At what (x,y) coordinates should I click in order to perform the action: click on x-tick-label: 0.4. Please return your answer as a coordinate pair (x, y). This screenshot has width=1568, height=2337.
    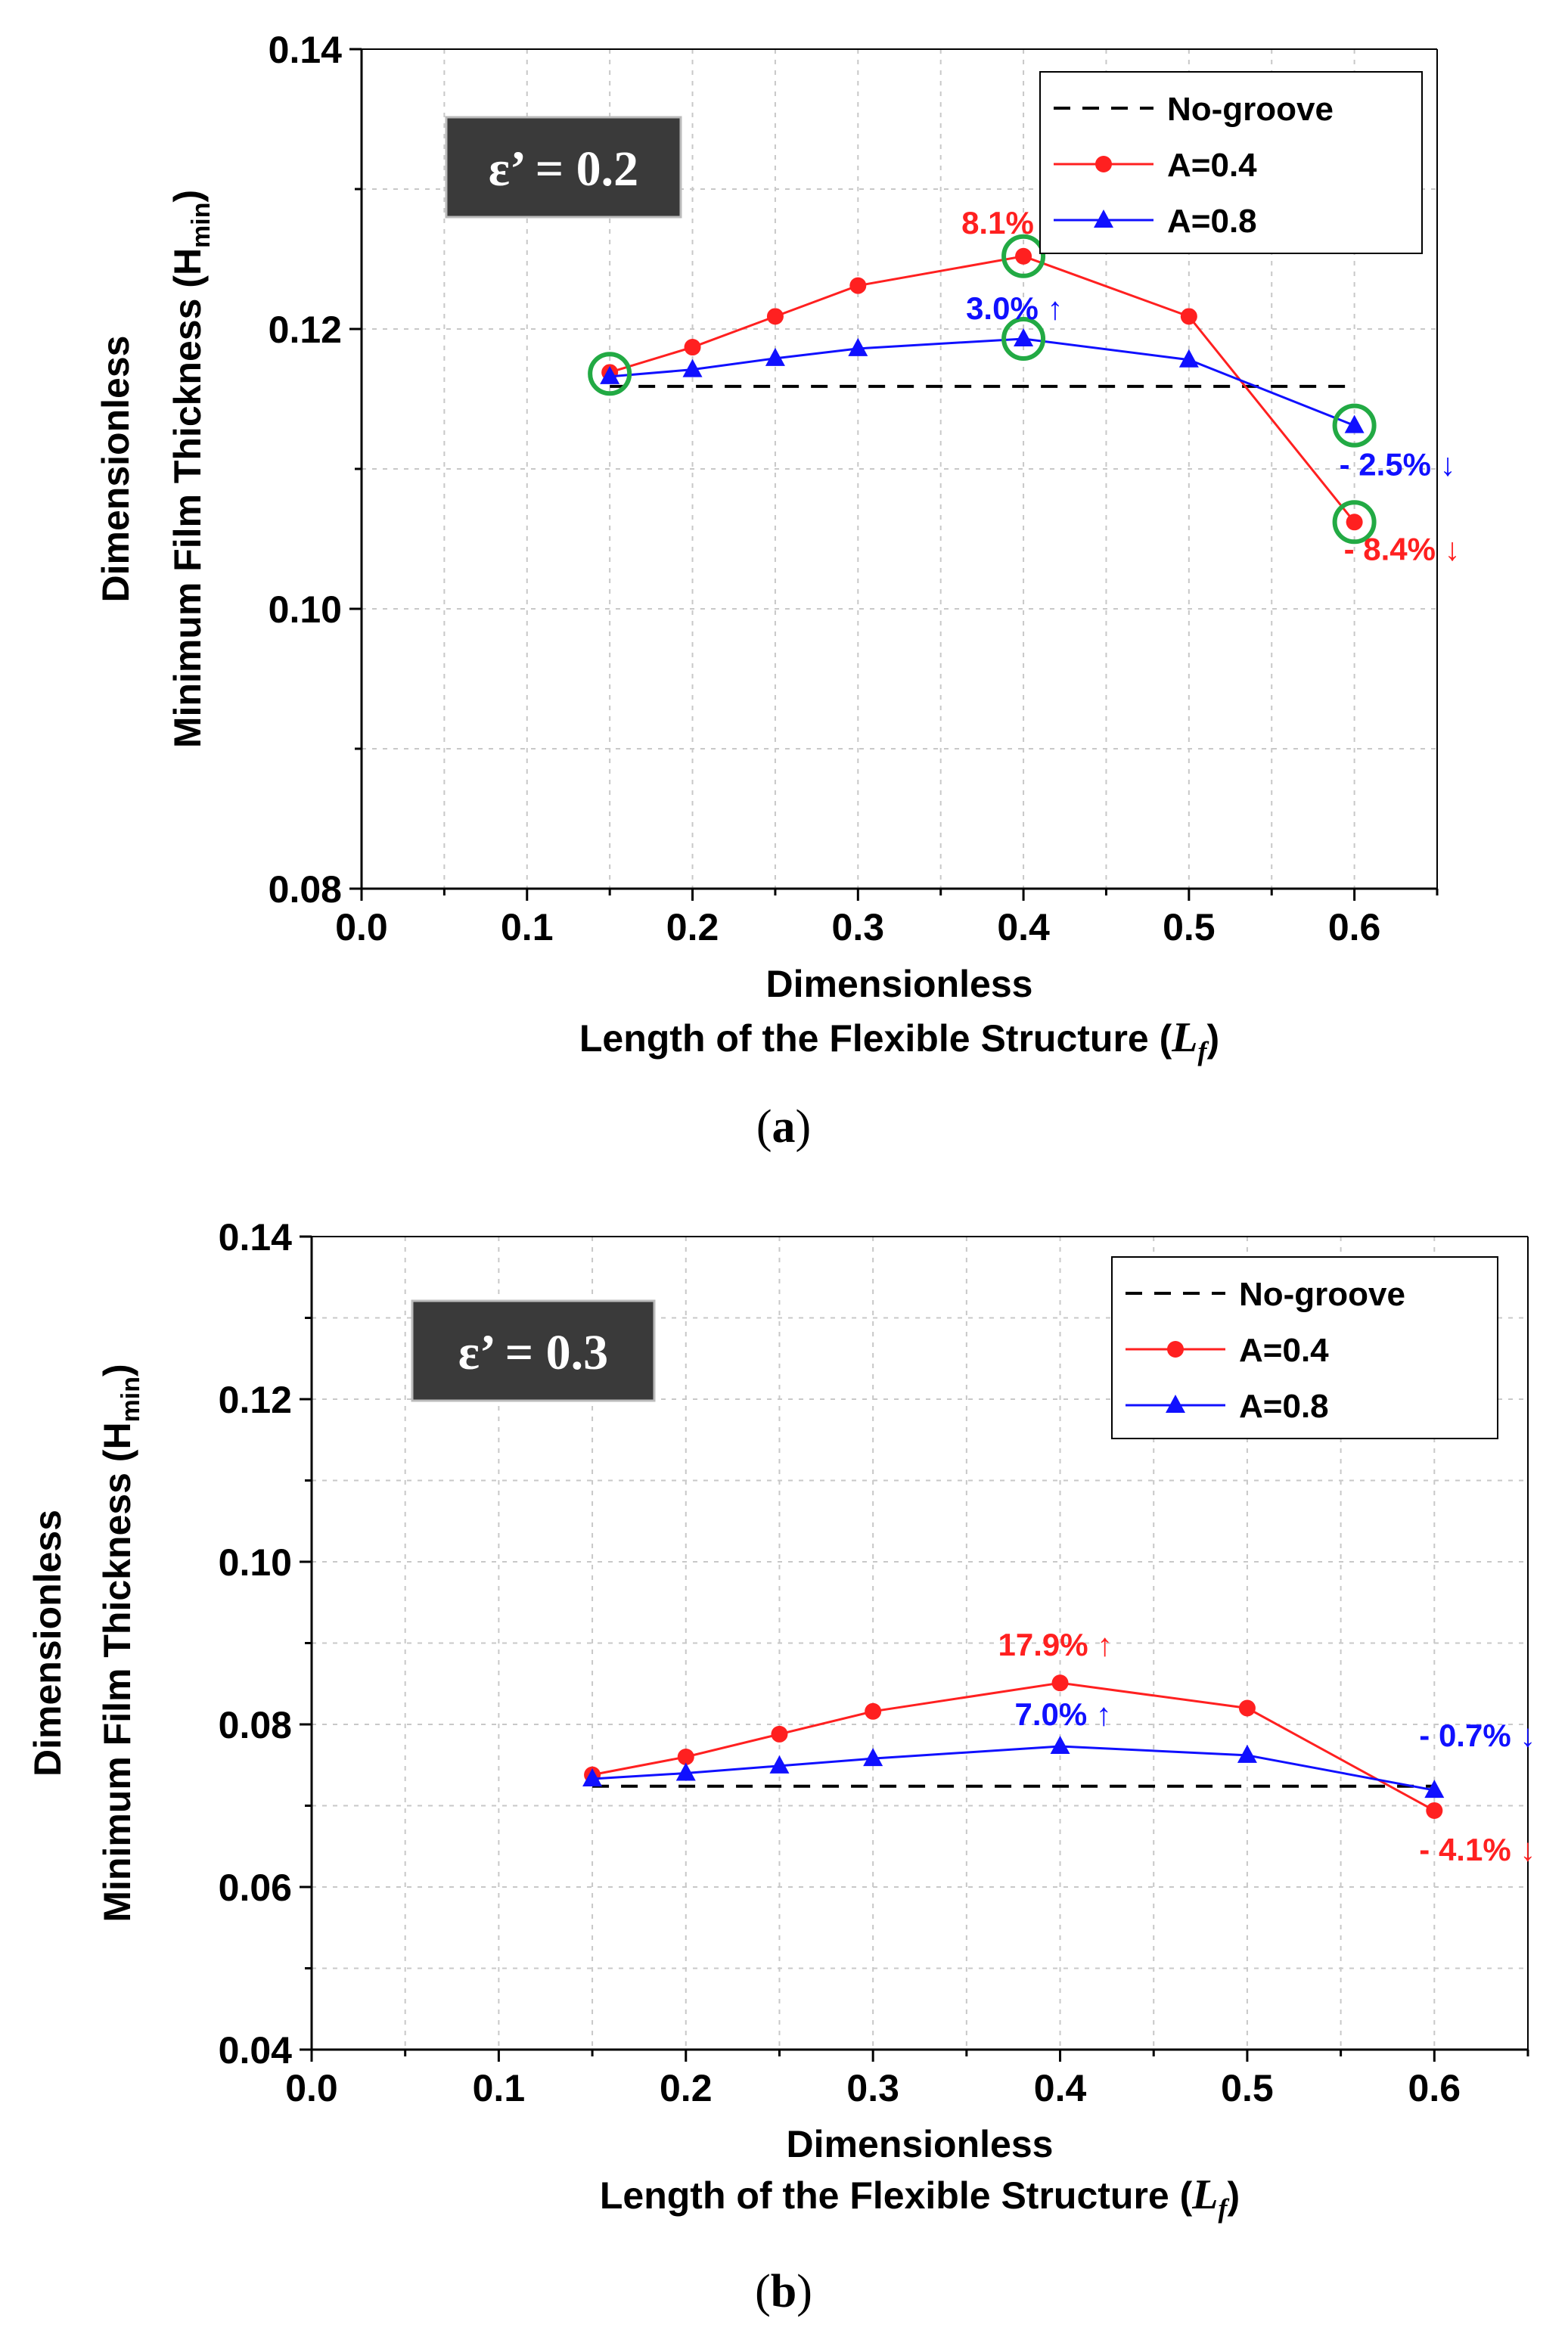
    Looking at the image, I should click on (1060, 2088).